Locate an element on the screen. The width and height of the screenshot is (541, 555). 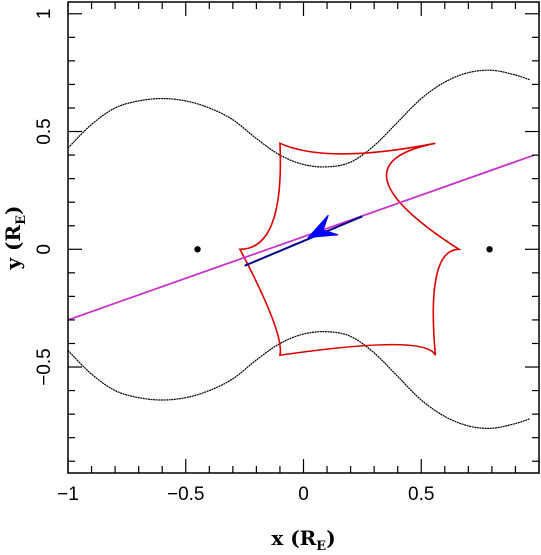
x-axis-label: x (RE) is located at coordinates (303, 540).